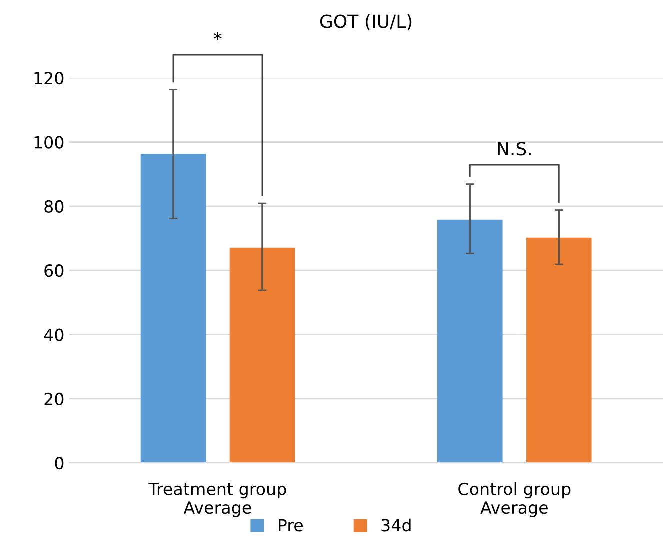 The width and height of the screenshot is (663, 550). What do you see at coordinates (49, 78) in the screenshot?
I see `y-tick-label: 120` at bounding box center [49, 78].